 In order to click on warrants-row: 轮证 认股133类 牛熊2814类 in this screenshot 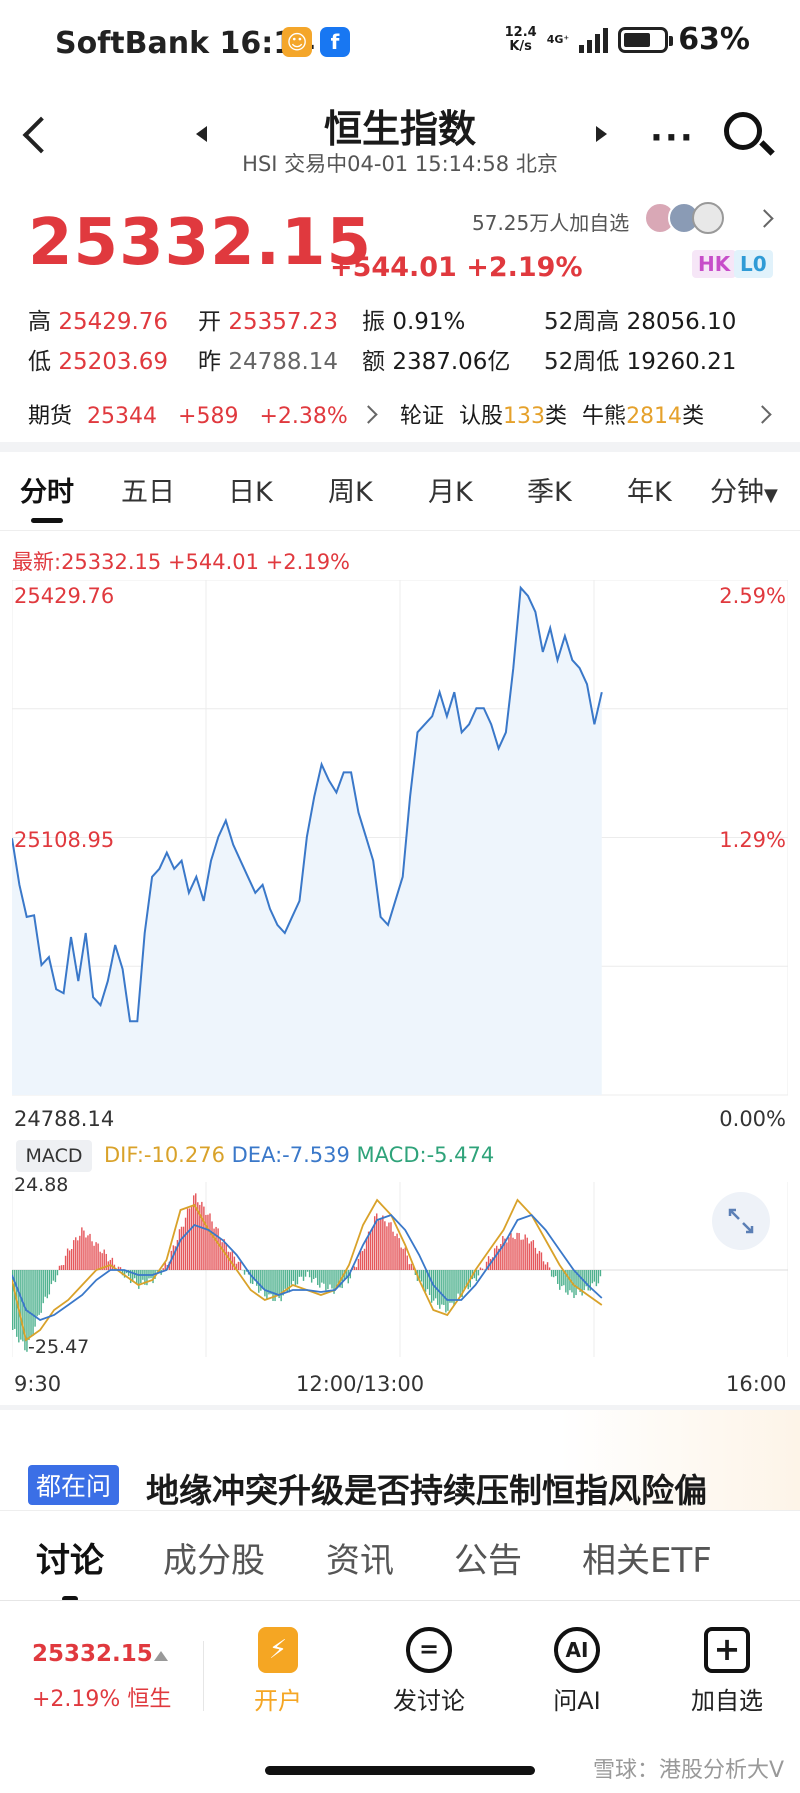, I will do `click(552, 416)`.